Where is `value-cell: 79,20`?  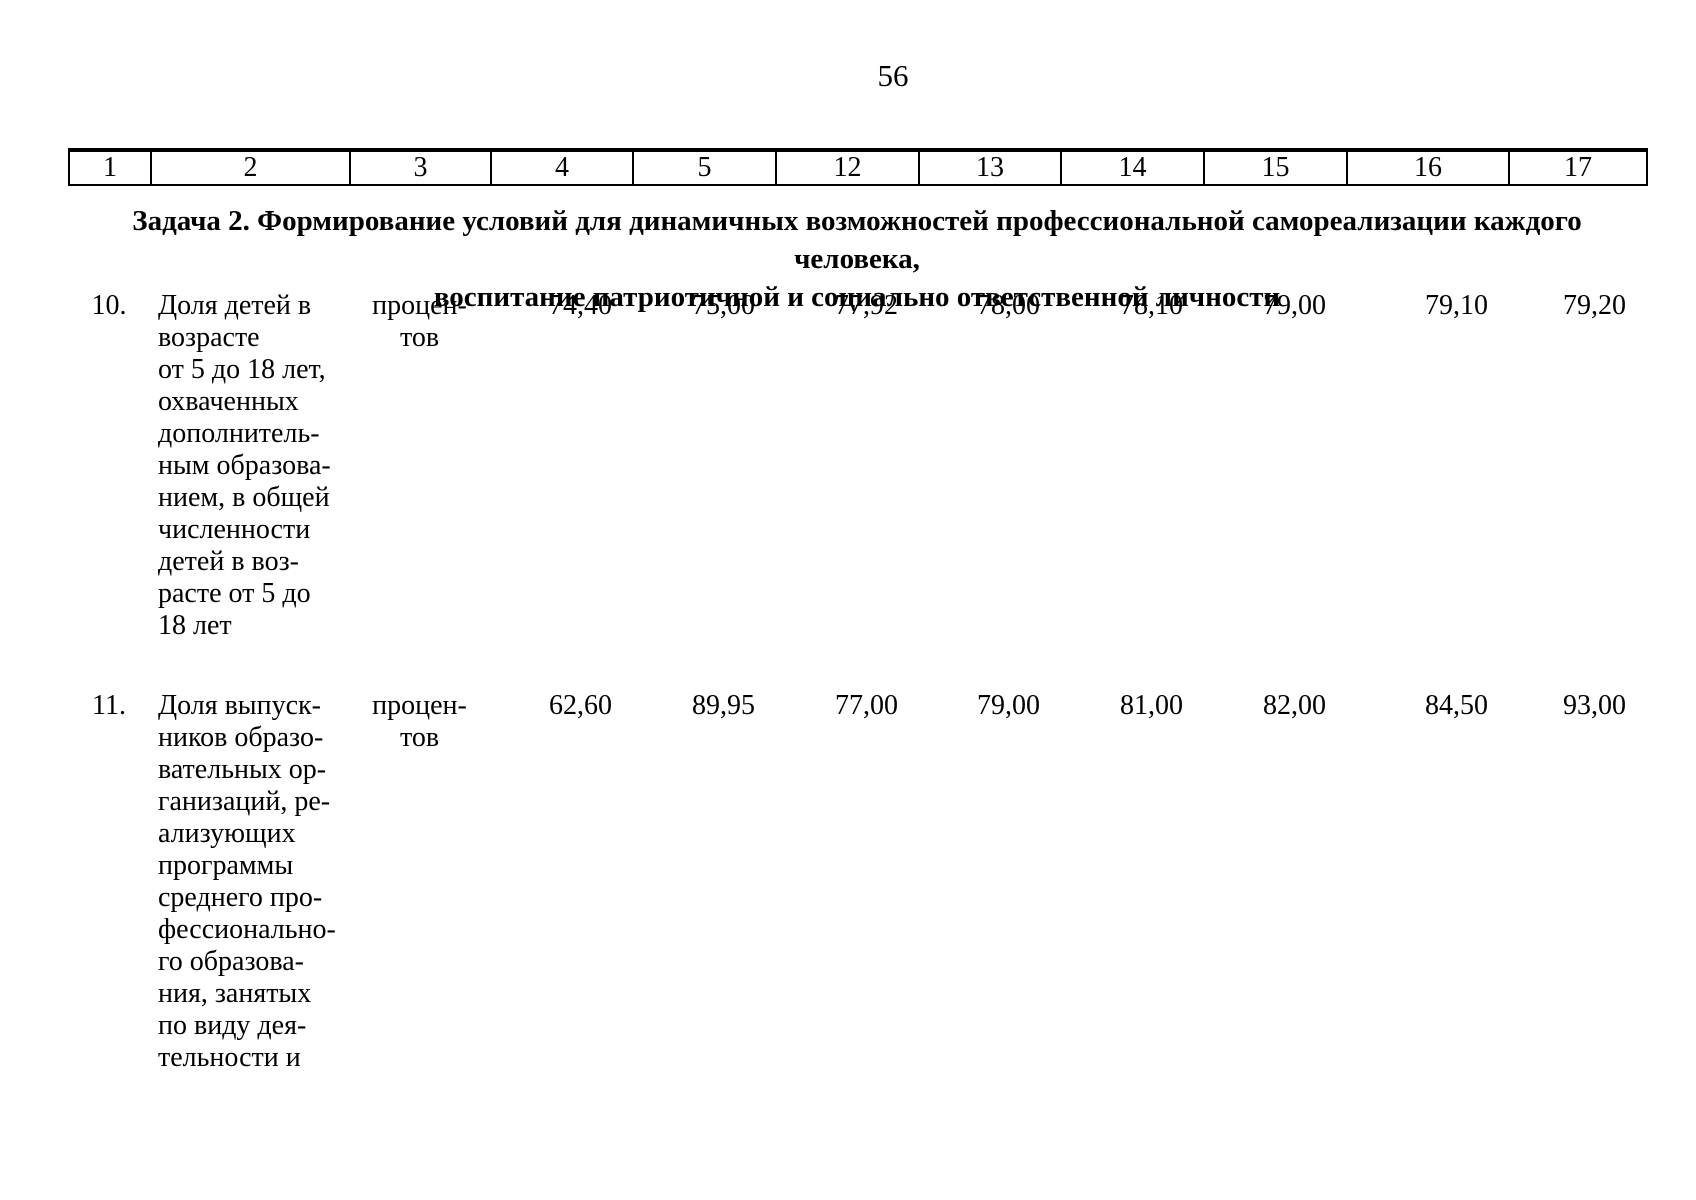 value-cell: 79,20 is located at coordinates (1594, 305).